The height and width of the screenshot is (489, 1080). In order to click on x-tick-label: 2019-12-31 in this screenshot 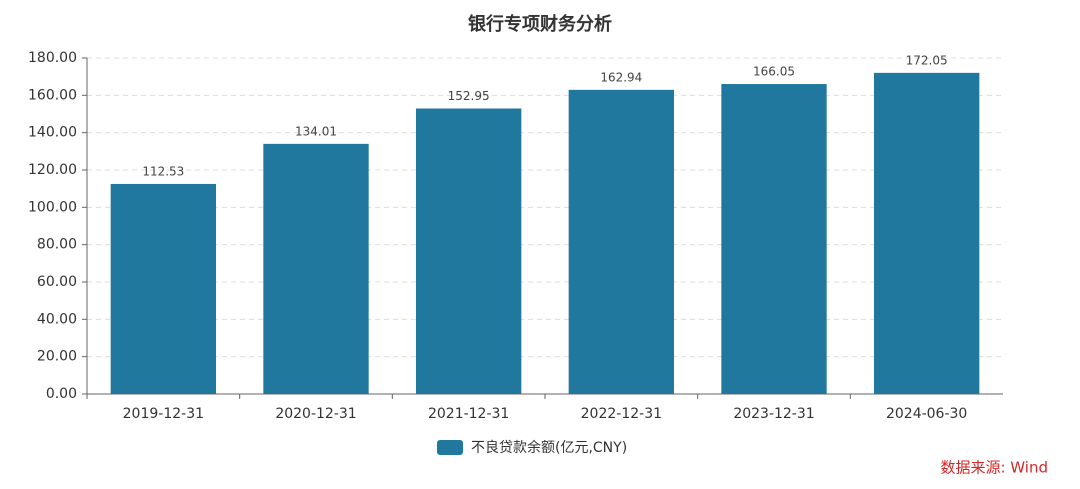, I will do `click(163, 414)`.